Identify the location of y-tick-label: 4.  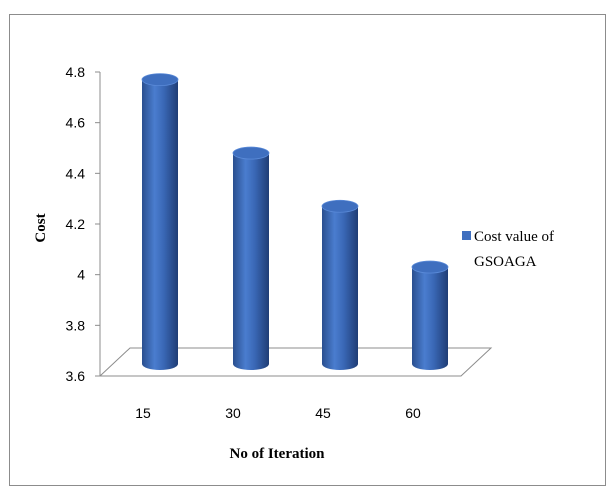
(81, 275).